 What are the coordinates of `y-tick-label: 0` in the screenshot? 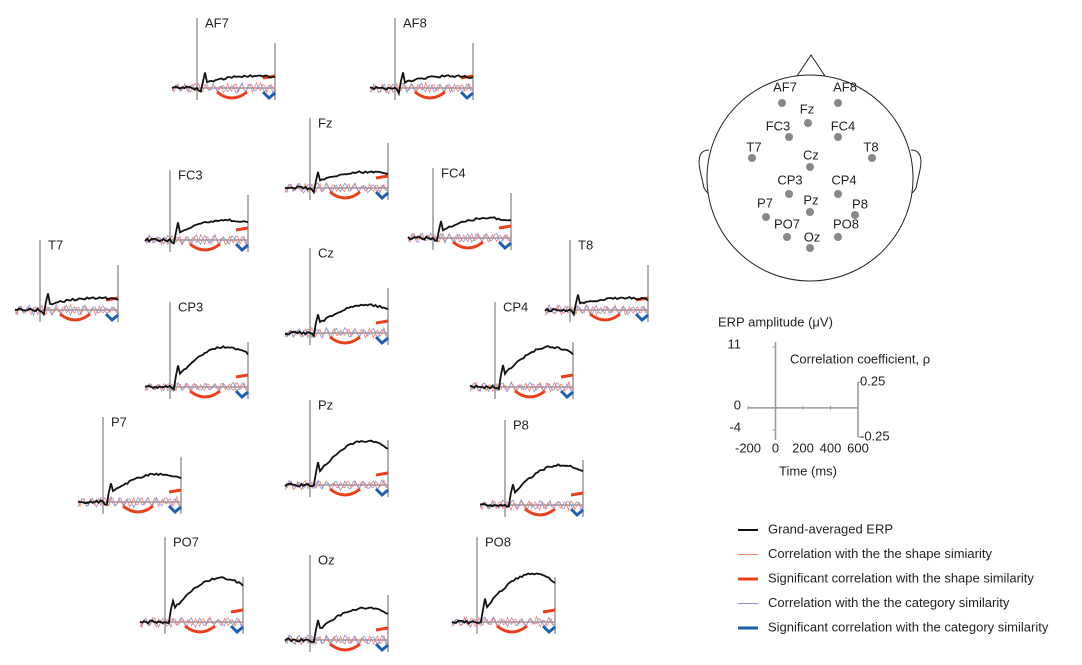 It's located at (737, 404).